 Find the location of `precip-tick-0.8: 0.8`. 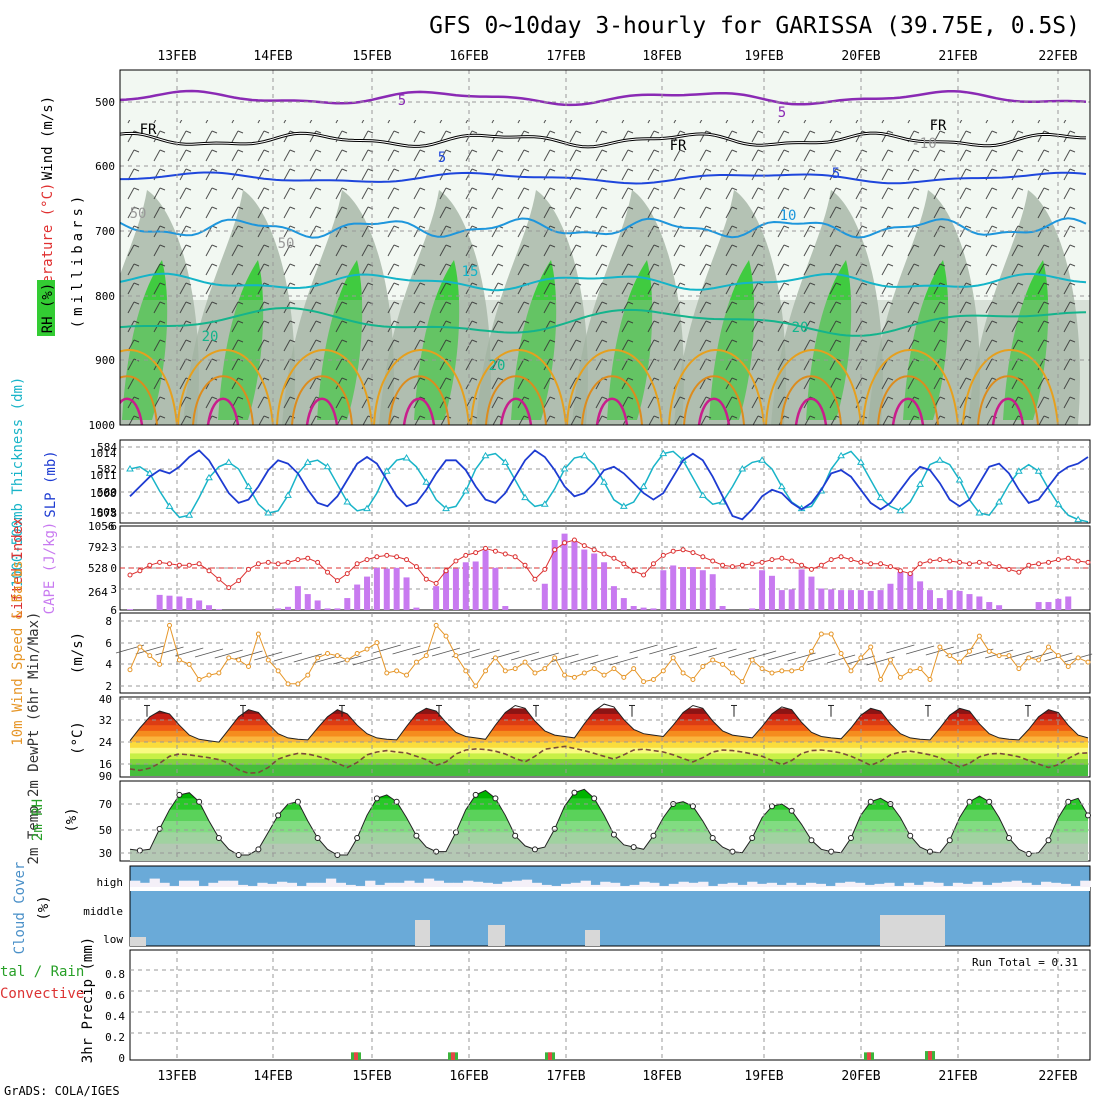

precip-tick-0.8: 0.8 is located at coordinates (115, 974).